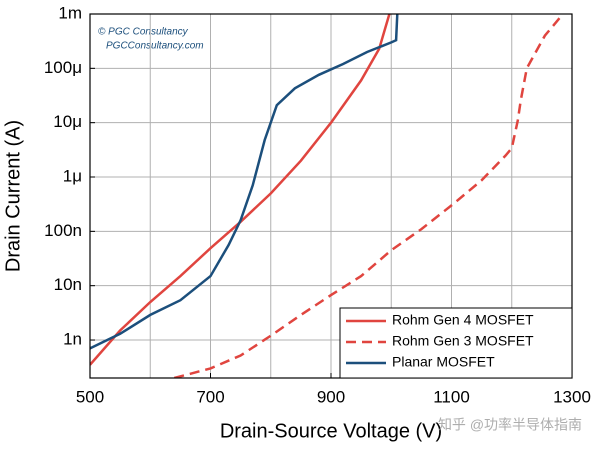 The image size is (600, 450). Describe the element at coordinates (463, 320) in the screenshot. I see `legend-label: Rohm Gen 4 MOSFET` at that location.